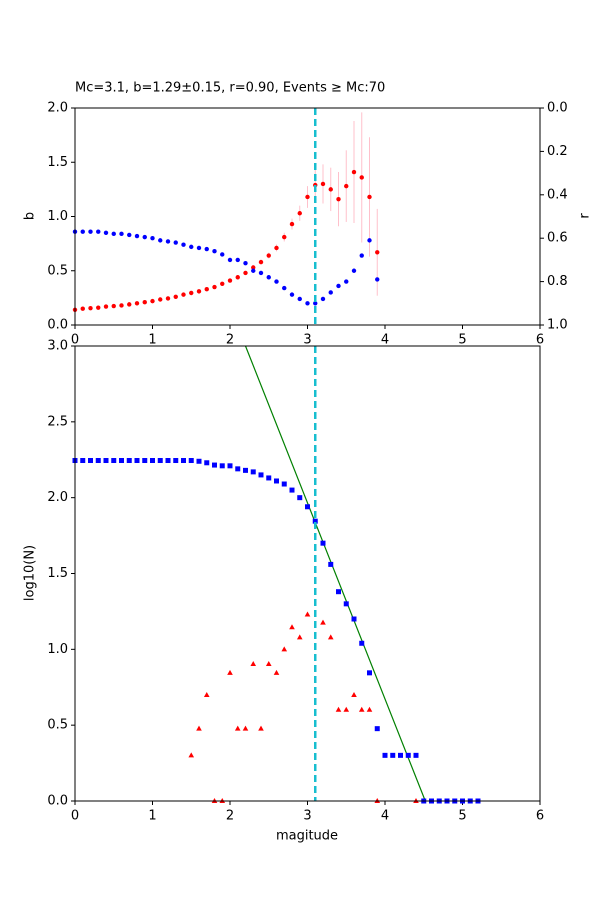 The width and height of the screenshot is (600, 900). What do you see at coordinates (152, 816) in the screenshot?
I see `x-tick-label: 1` at bounding box center [152, 816].